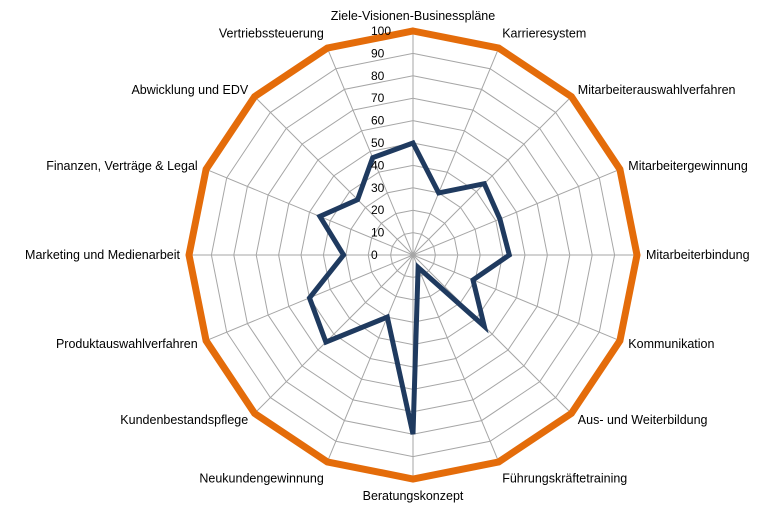  What do you see at coordinates (261, 478) in the screenshot?
I see `category-label-9: Neukundengewinnung` at bounding box center [261, 478].